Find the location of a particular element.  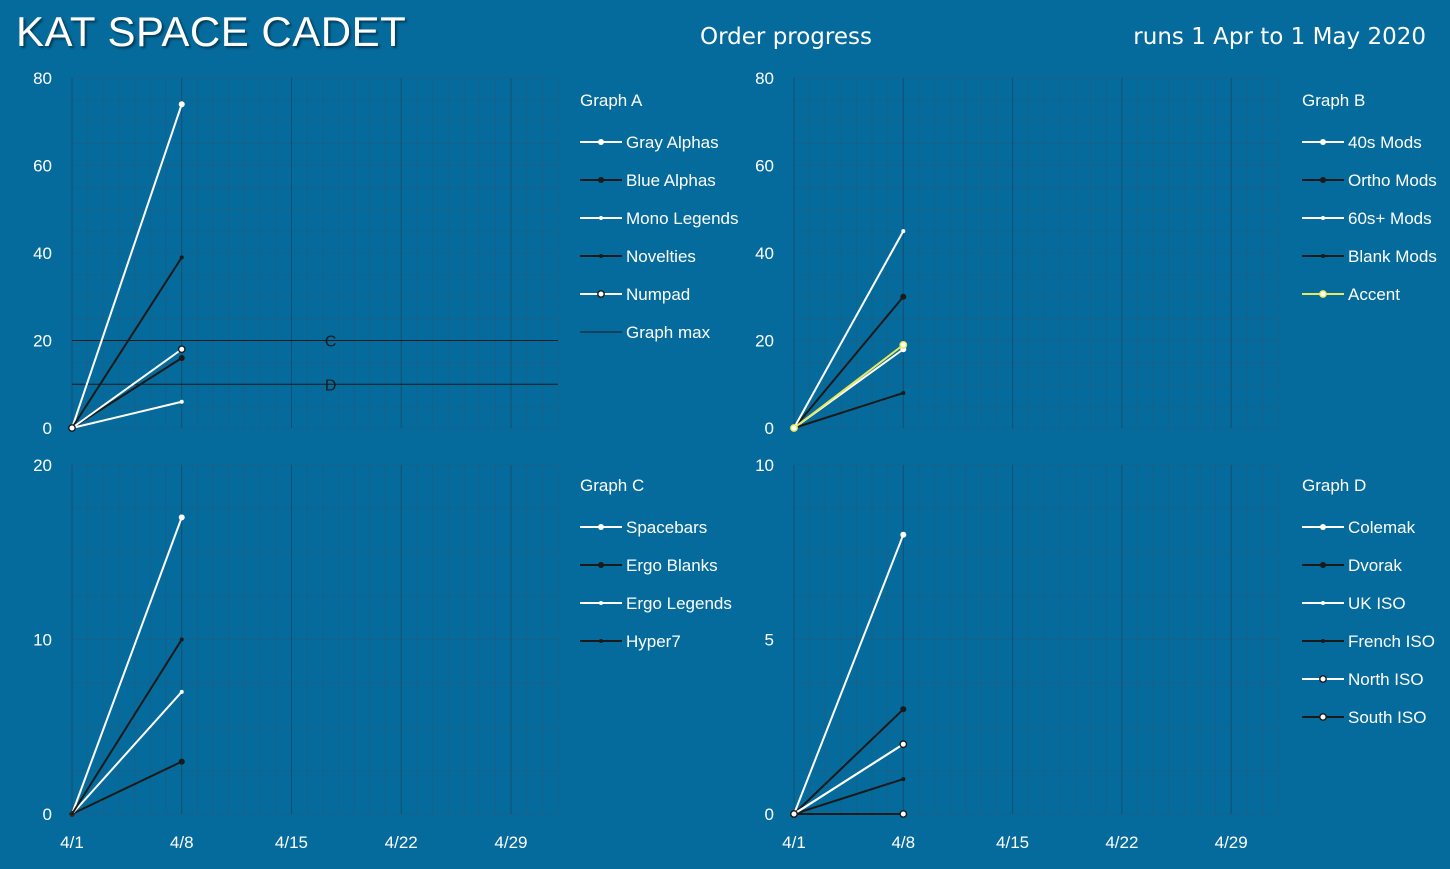

dashboard-subtitle: Order progress is located at coordinates (786, 37).